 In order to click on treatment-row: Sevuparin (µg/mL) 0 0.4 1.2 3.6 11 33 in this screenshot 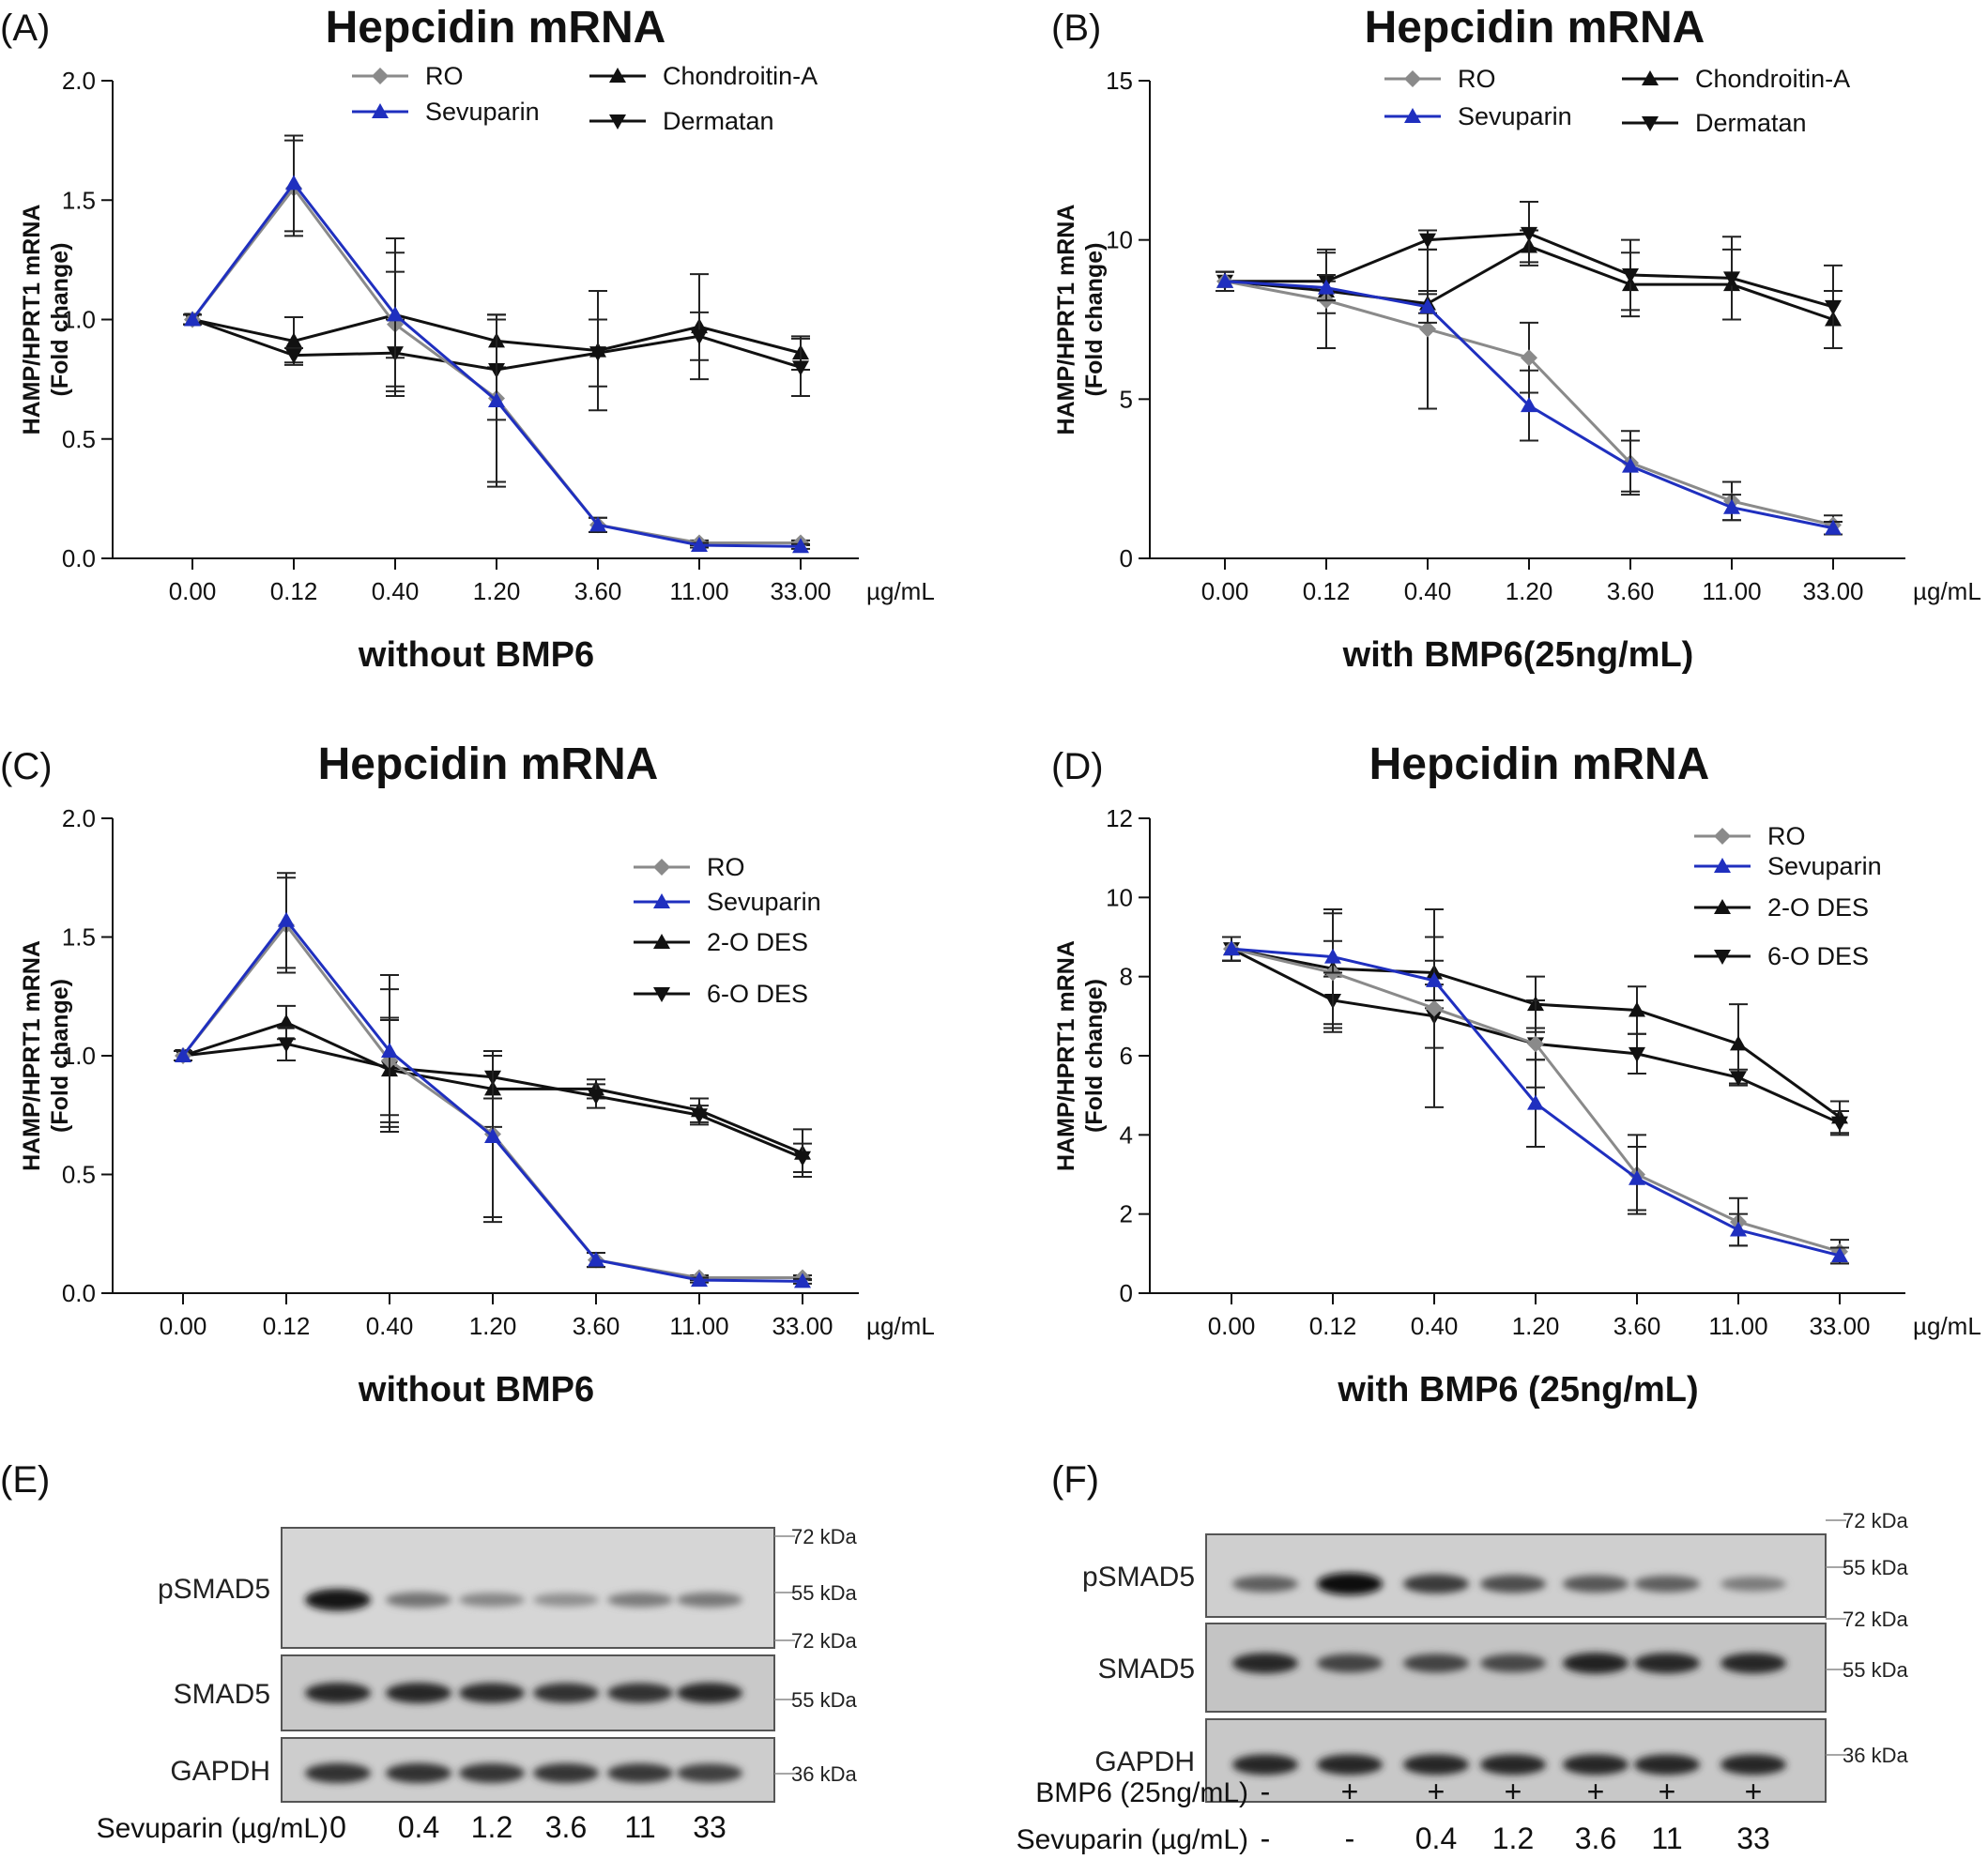, I will do `click(412, 1827)`.